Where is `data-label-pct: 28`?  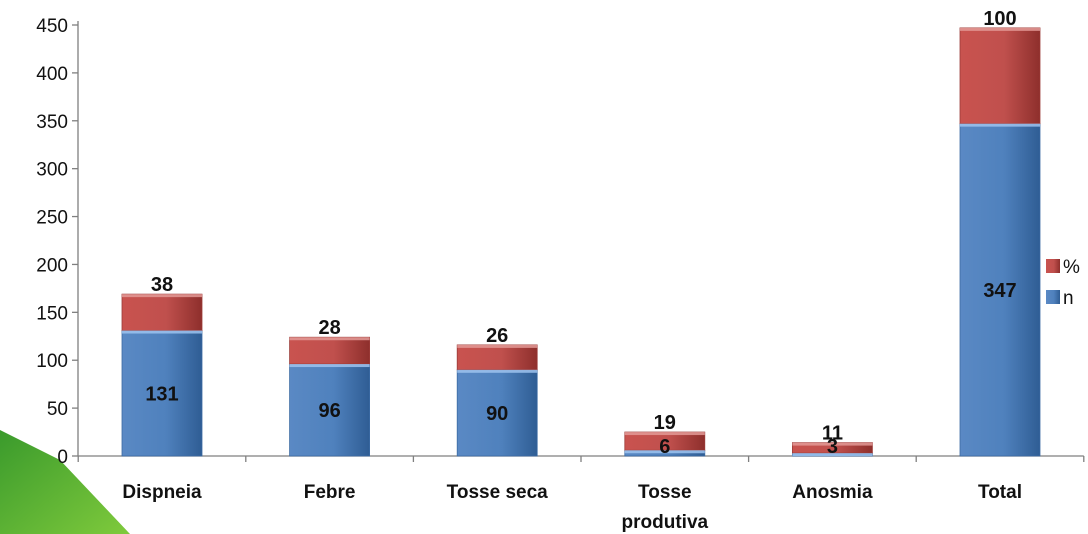 data-label-pct: 28 is located at coordinates (329, 328).